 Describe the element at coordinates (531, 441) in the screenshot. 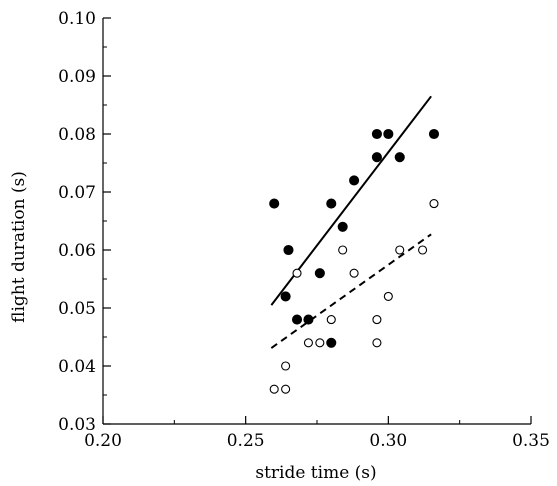

I see `x-tick-label: 0.35` at that location.